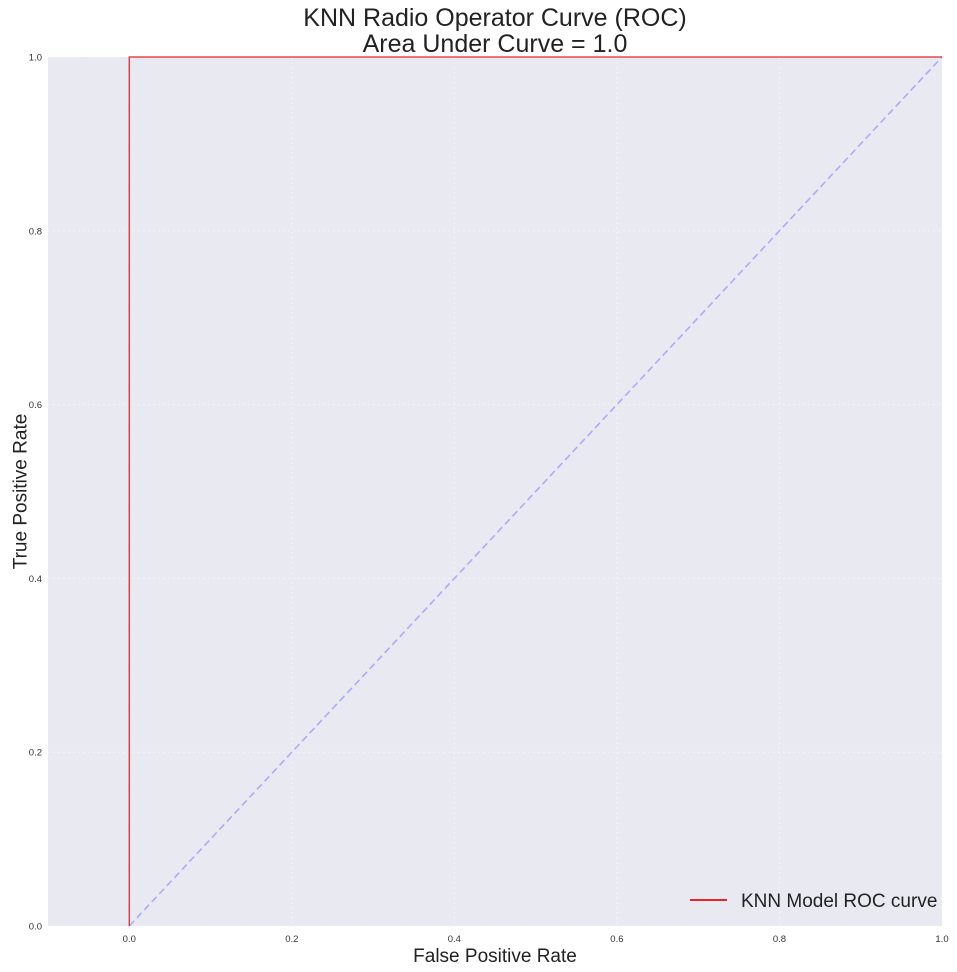 This screenshot has width=957, height=972. I want to click on y-tick-label-4: 0.8, so click(35, 231).